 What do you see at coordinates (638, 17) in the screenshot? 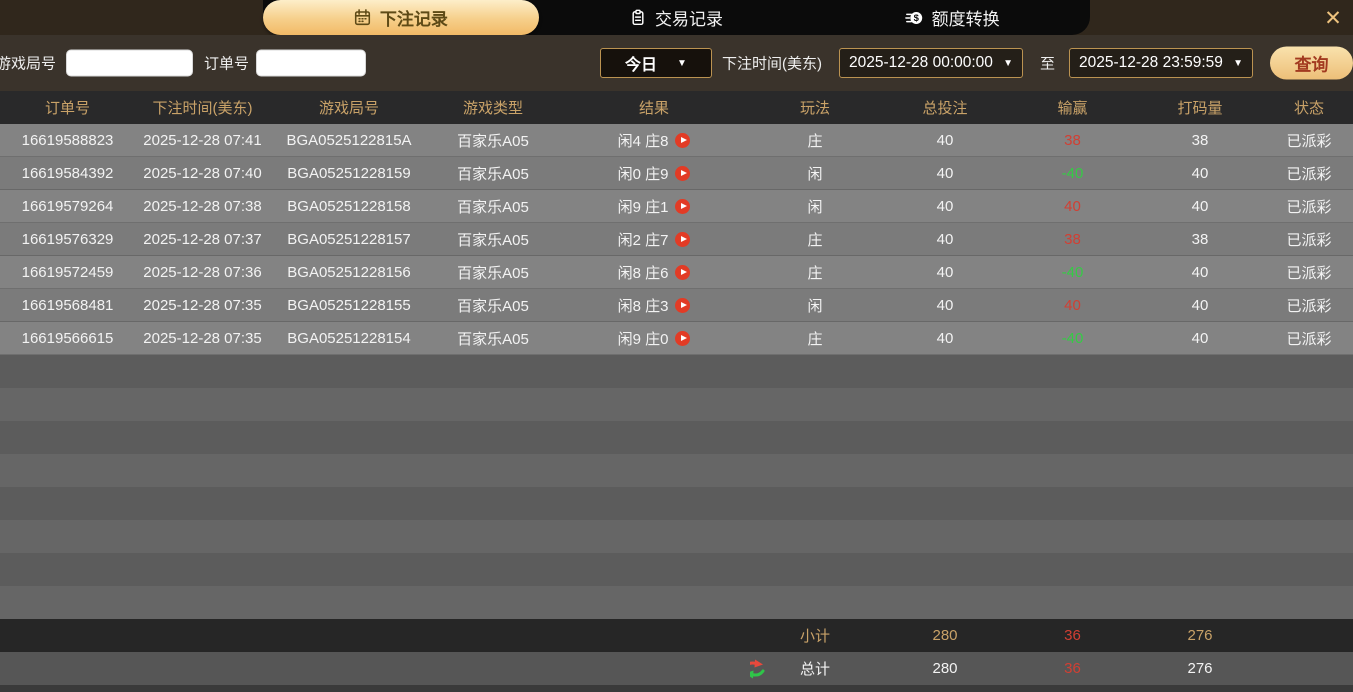
I see `clipboard-icon` at bounding box center [638, 17].